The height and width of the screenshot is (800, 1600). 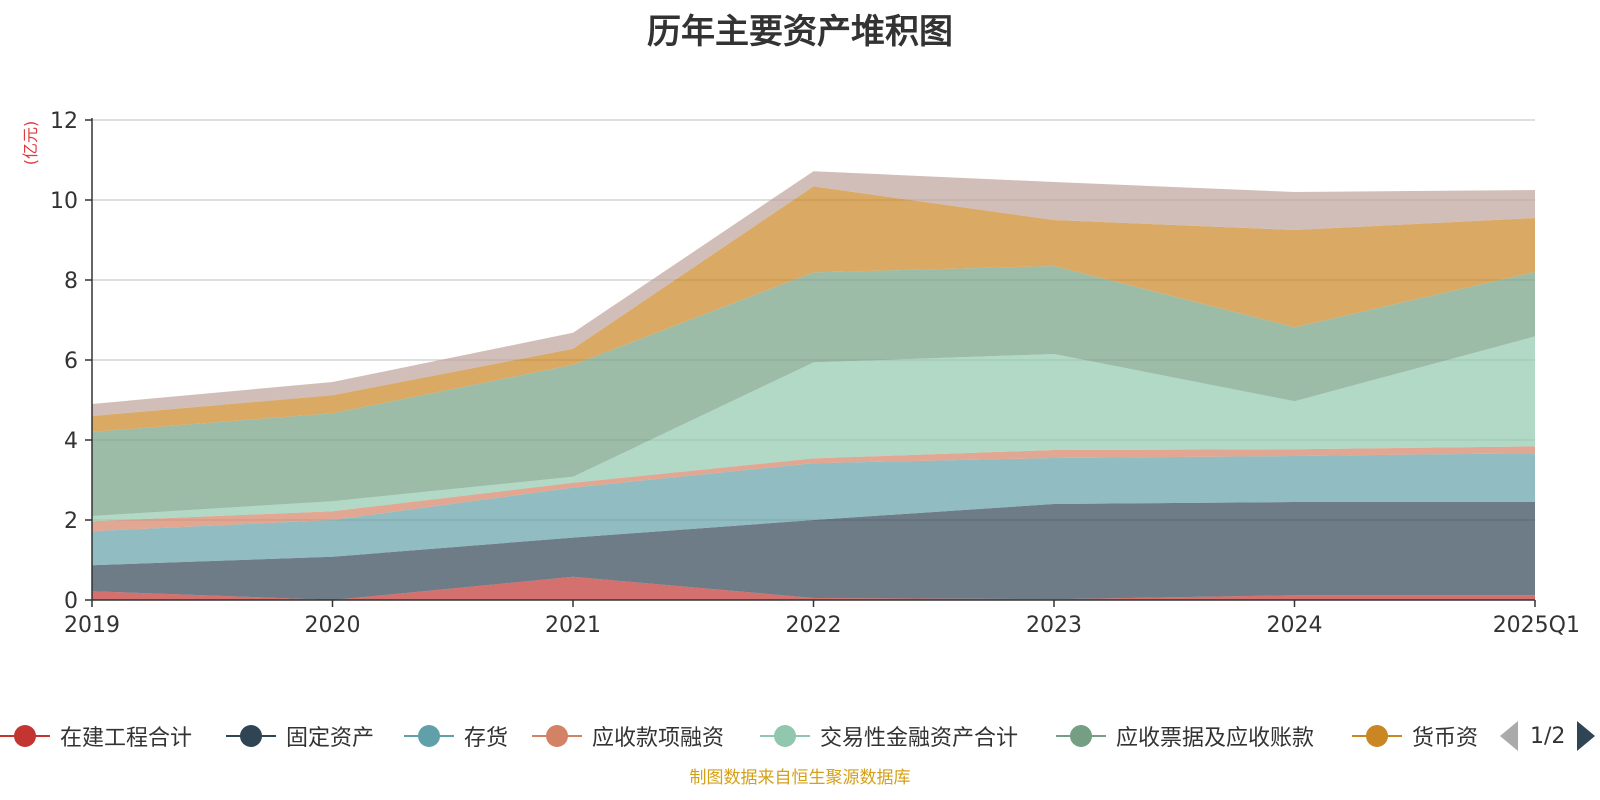 What do you see at coordinates (30, 143) in the screenshot?
I see `y-axis-unit-label: (亿元)` at bounding box center [30, 143].